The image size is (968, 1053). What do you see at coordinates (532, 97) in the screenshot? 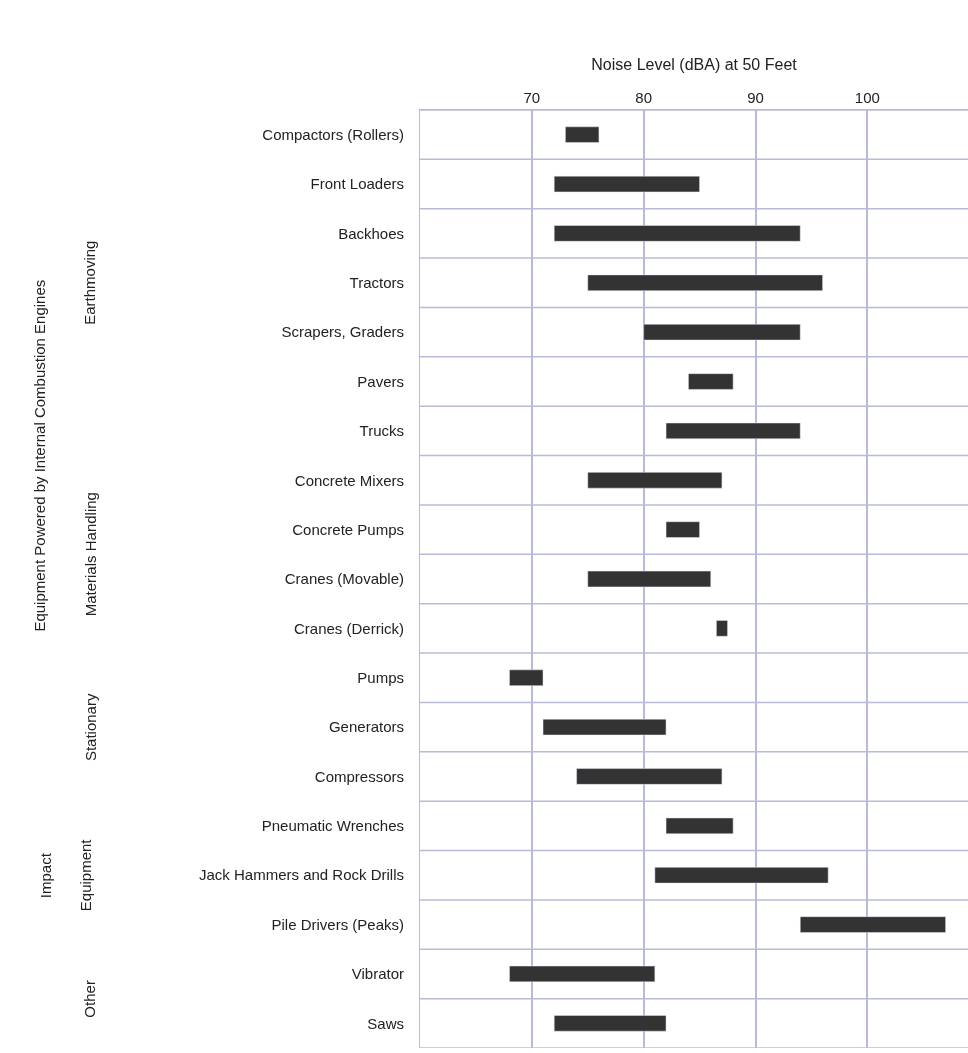
I see `x-tick-label: 70` at bounding box center [532, 97].